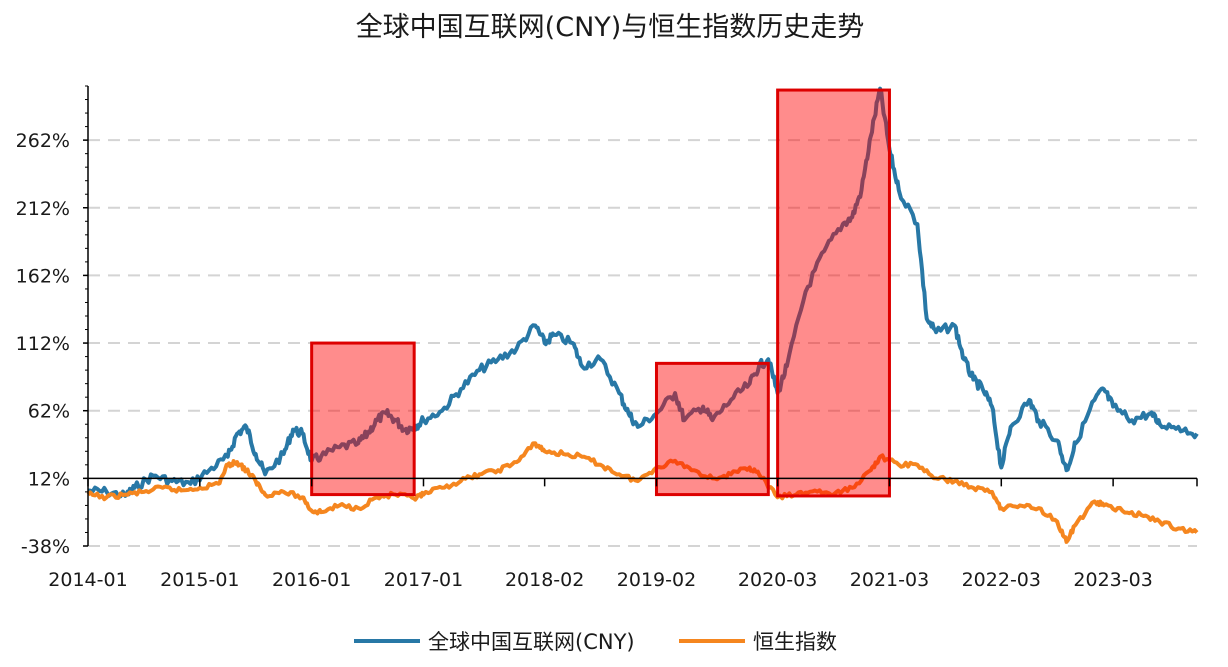 This screenshot has width=1228, height=667. What do you see at coordinates (43, 209) in the screenshot?
I see `y-tick-label: 212%` at bounding box center [43, 209].